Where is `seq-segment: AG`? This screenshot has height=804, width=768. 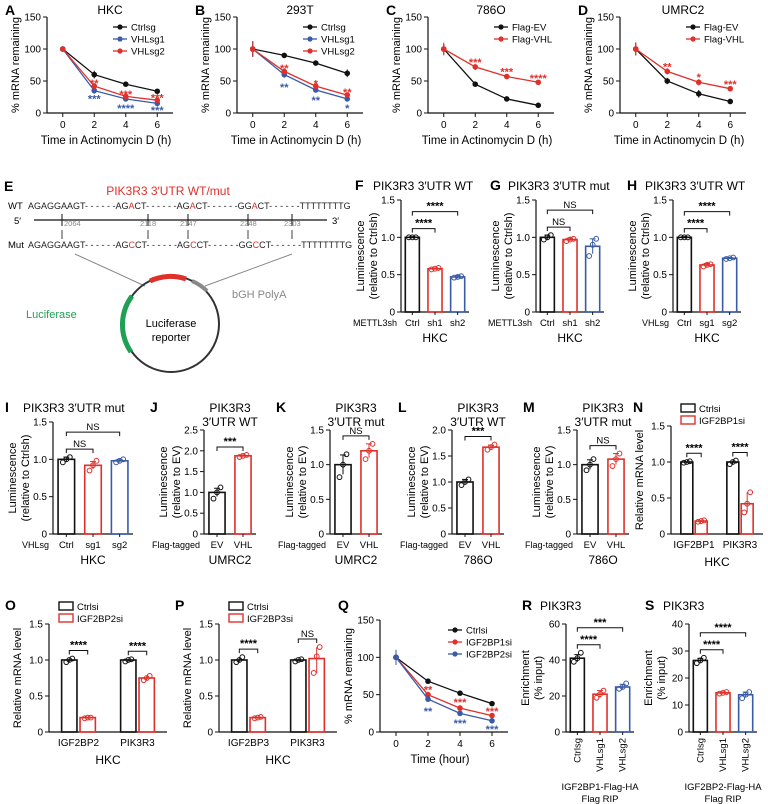
seq-segment: AG is located at coordinates (183, 245).